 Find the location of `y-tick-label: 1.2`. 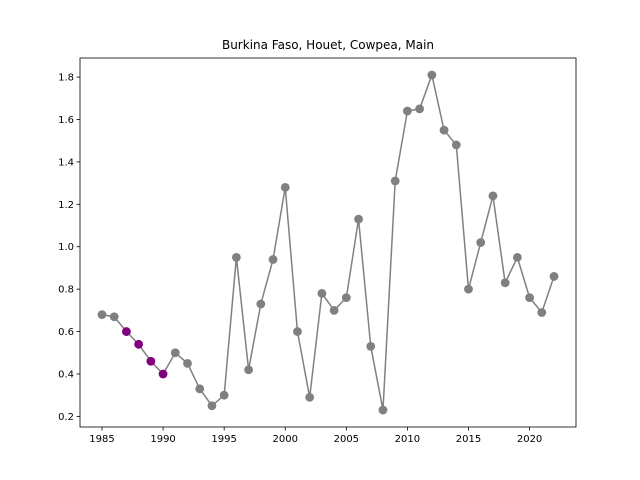

y-tick-label: 1.2 is located at coordinates (66, 205).